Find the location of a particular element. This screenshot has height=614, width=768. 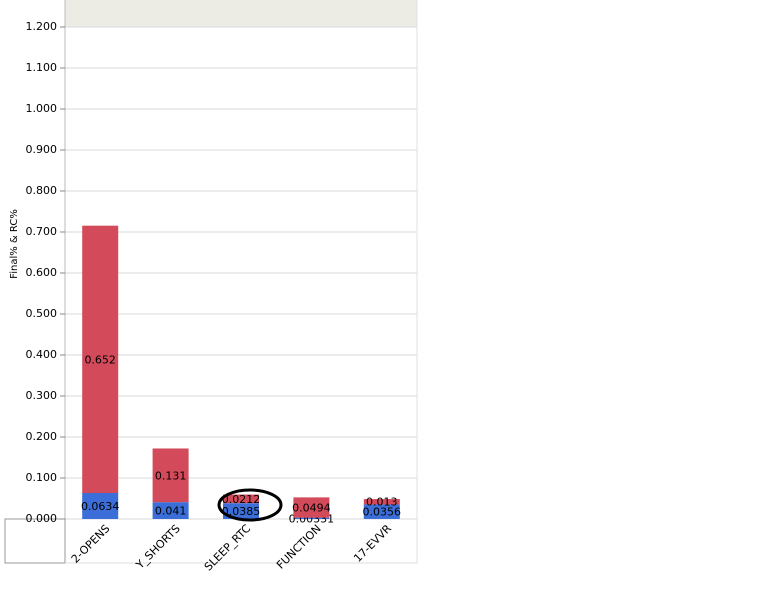

y-axis-label: Final% & RC% is located at coordinates (14, 244).